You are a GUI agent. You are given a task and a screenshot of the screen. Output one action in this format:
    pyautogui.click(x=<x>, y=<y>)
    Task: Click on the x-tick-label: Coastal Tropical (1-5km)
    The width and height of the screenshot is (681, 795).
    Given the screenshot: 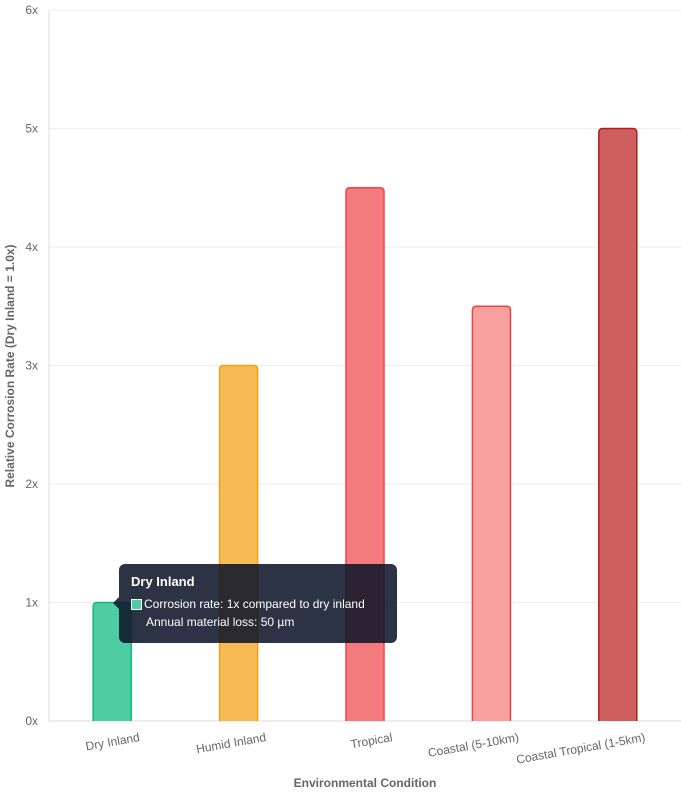 What is the action you would take?
    pyautogui.click(x=580, y=748)
    